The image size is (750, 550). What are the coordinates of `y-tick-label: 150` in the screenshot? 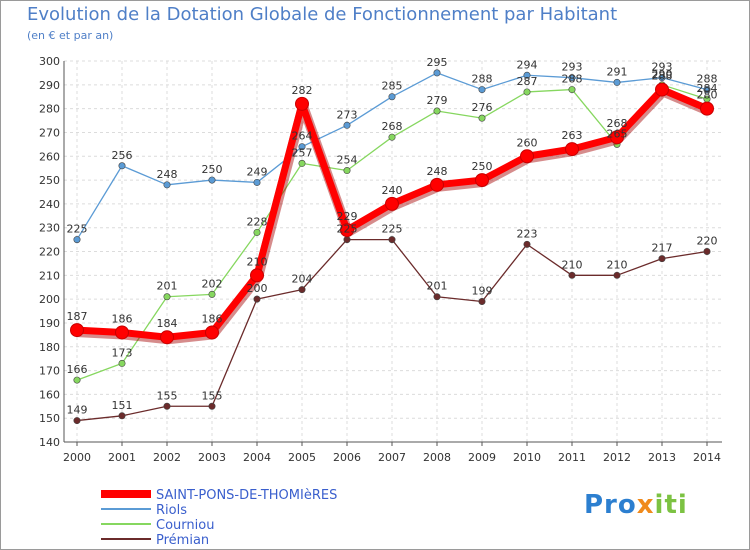 It's located at (49, 418).